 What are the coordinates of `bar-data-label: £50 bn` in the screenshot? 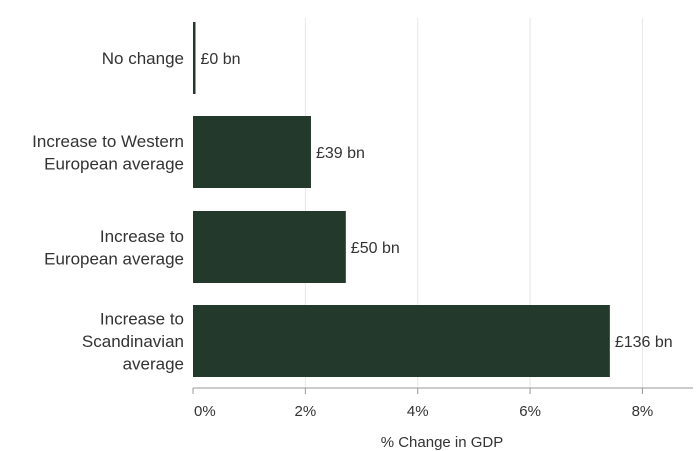 It's located at (375, 248).